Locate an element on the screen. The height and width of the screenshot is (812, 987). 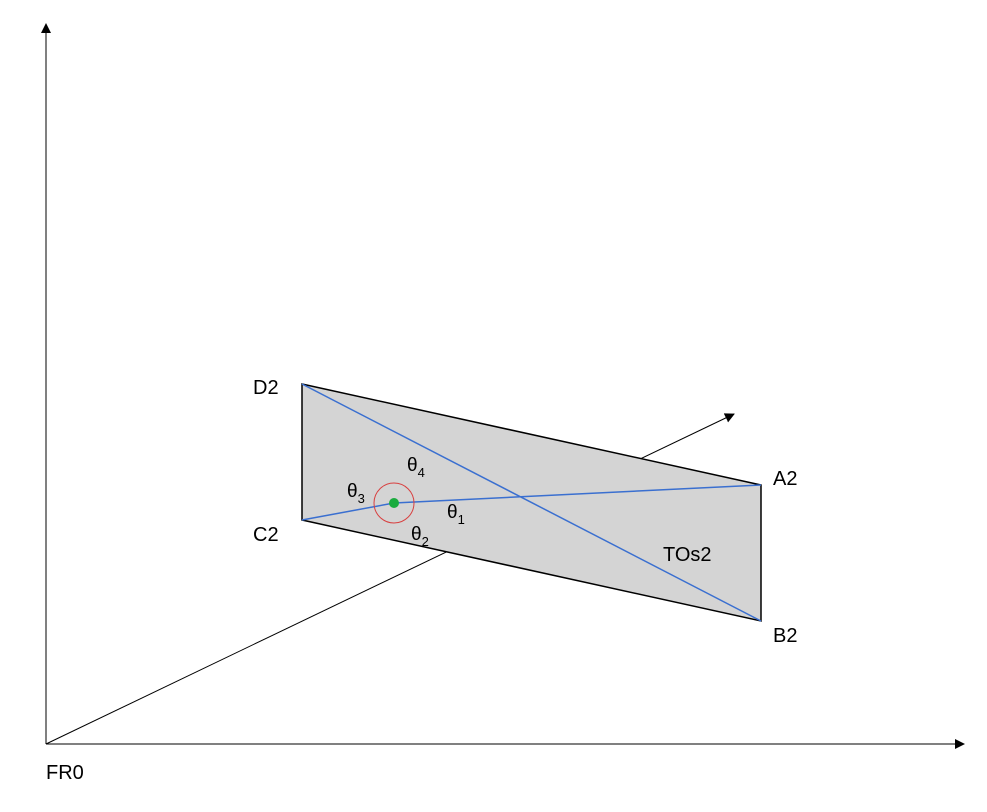
angle-label-theta4: θ4 is located at coordinates (416, 467).